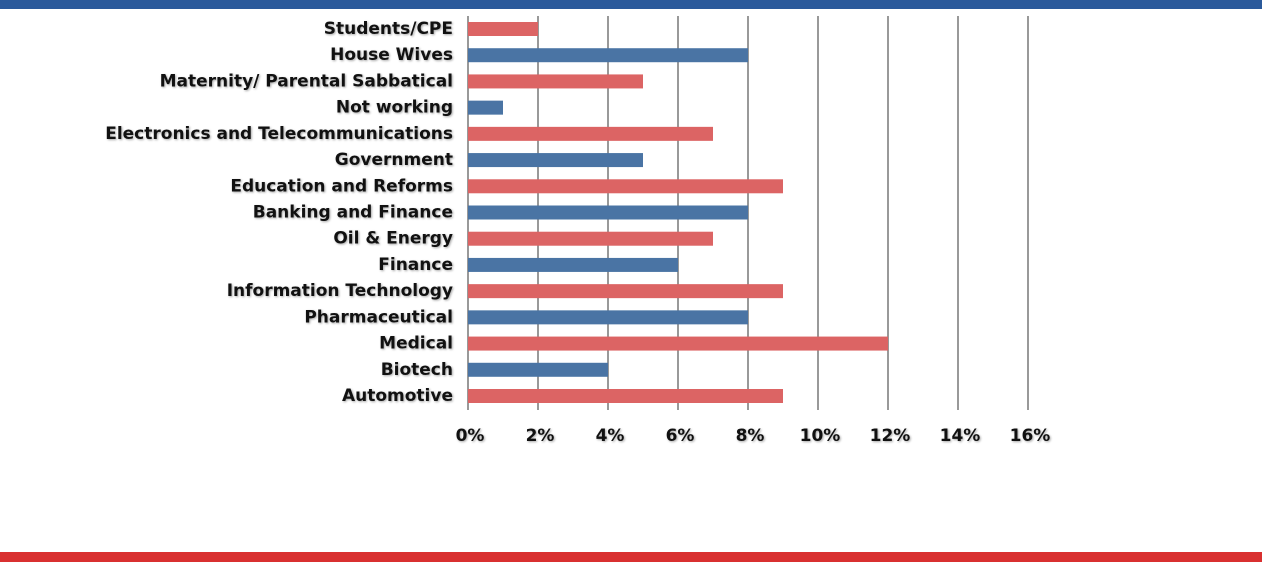 Image resolution: width=1262 pixels, height=562 pixels. Describe the element at coordinates (631, 4) in the screenshot. I see `top-band` at that location.